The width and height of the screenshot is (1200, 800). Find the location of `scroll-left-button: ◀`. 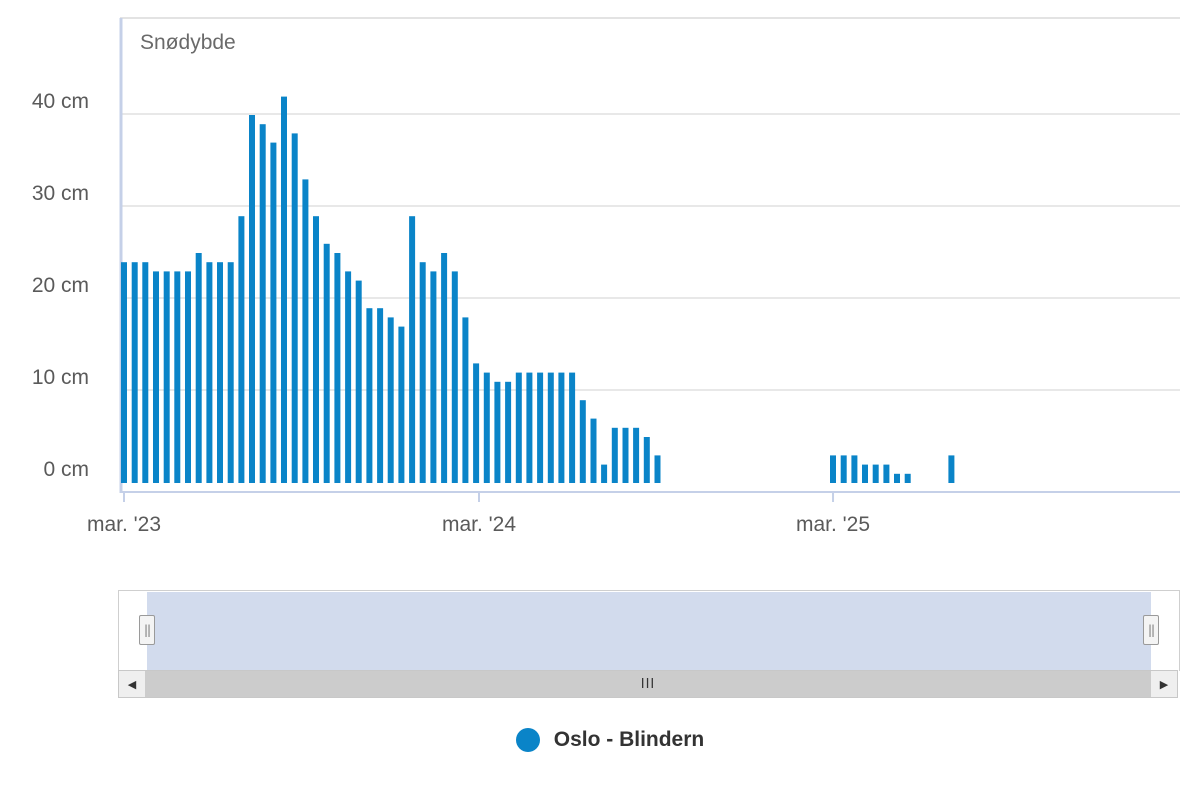

scroll-left-button: ◀ is located at coordinates (132, 684).